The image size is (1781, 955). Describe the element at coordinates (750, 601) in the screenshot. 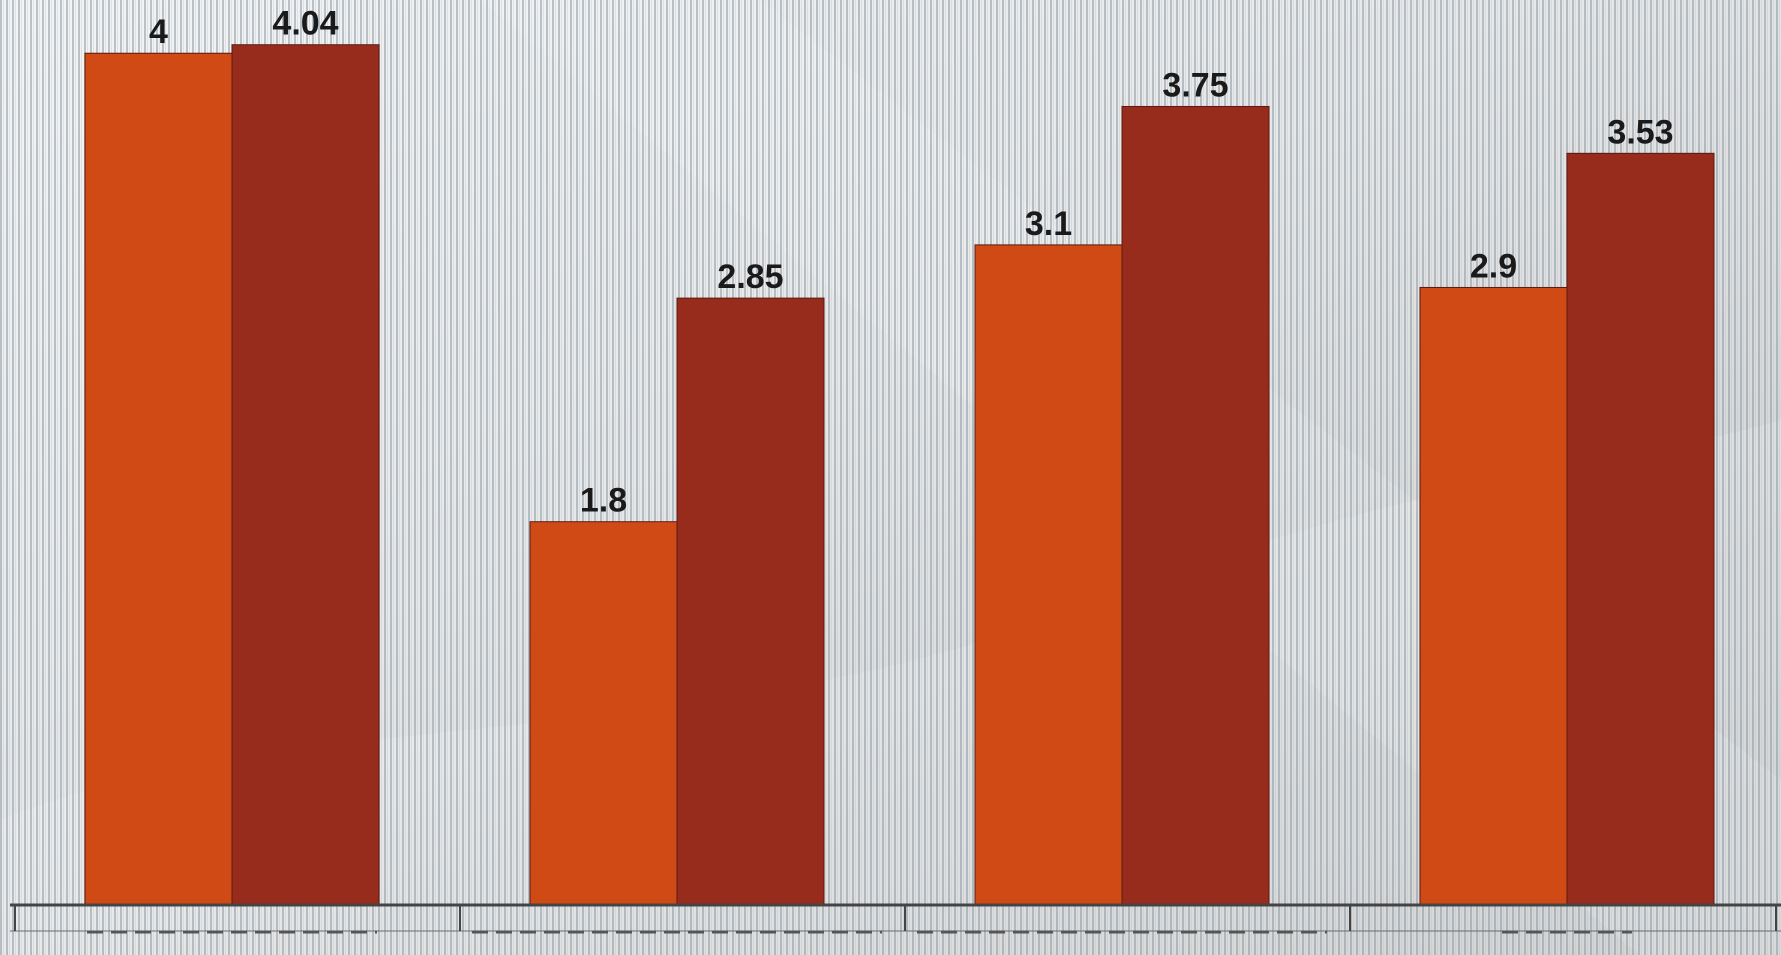

I see `bar-group2-series2` at that location.